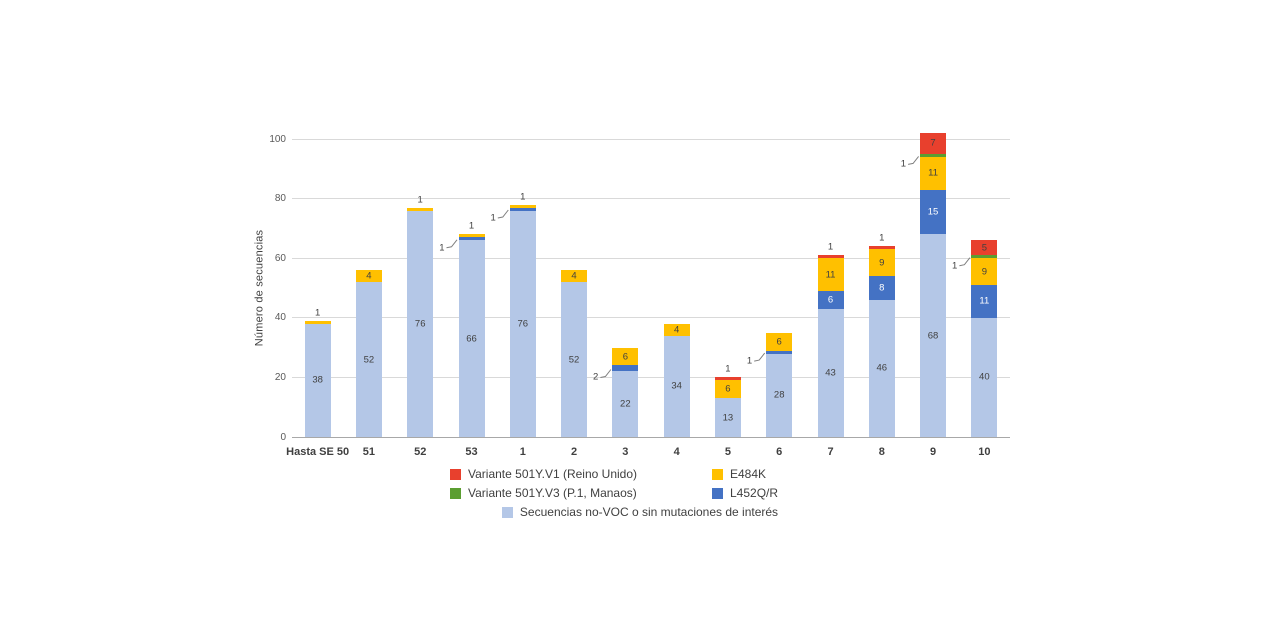 The width and height of the screenshot is (1280, 640). I want to click on x-category-label: 6, so click(779, 452).